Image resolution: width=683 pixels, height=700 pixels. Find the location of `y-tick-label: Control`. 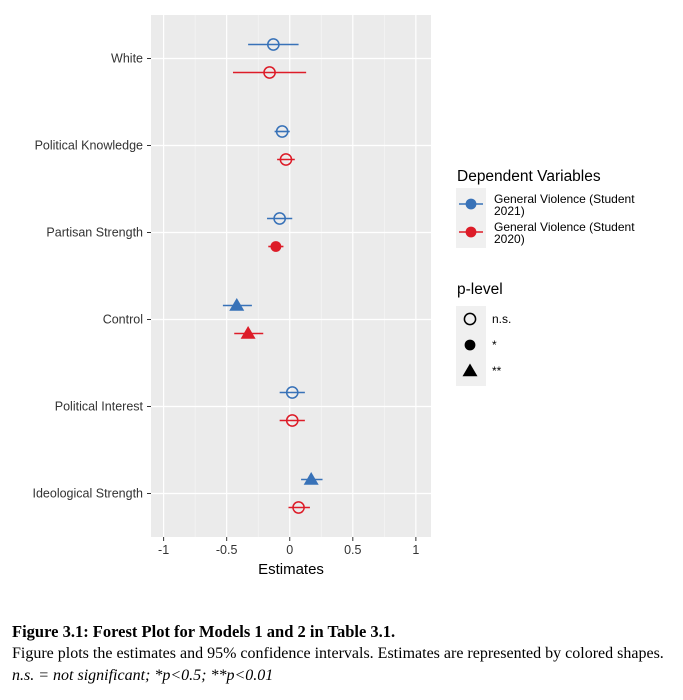

y-tick-label: Control is located at coordinates (123, 320).